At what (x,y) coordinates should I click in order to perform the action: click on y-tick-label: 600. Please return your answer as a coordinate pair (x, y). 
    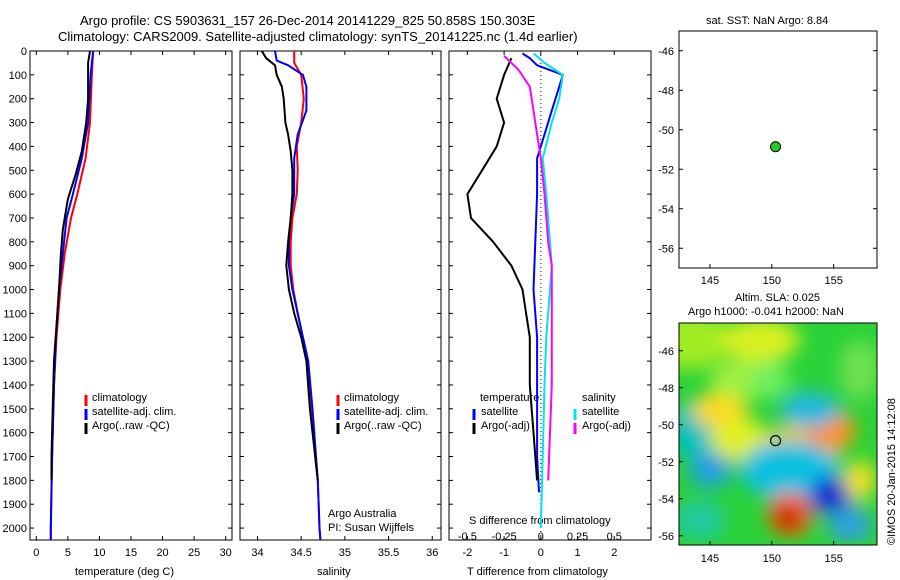
    Looking at the image, I should click on (18, 195).